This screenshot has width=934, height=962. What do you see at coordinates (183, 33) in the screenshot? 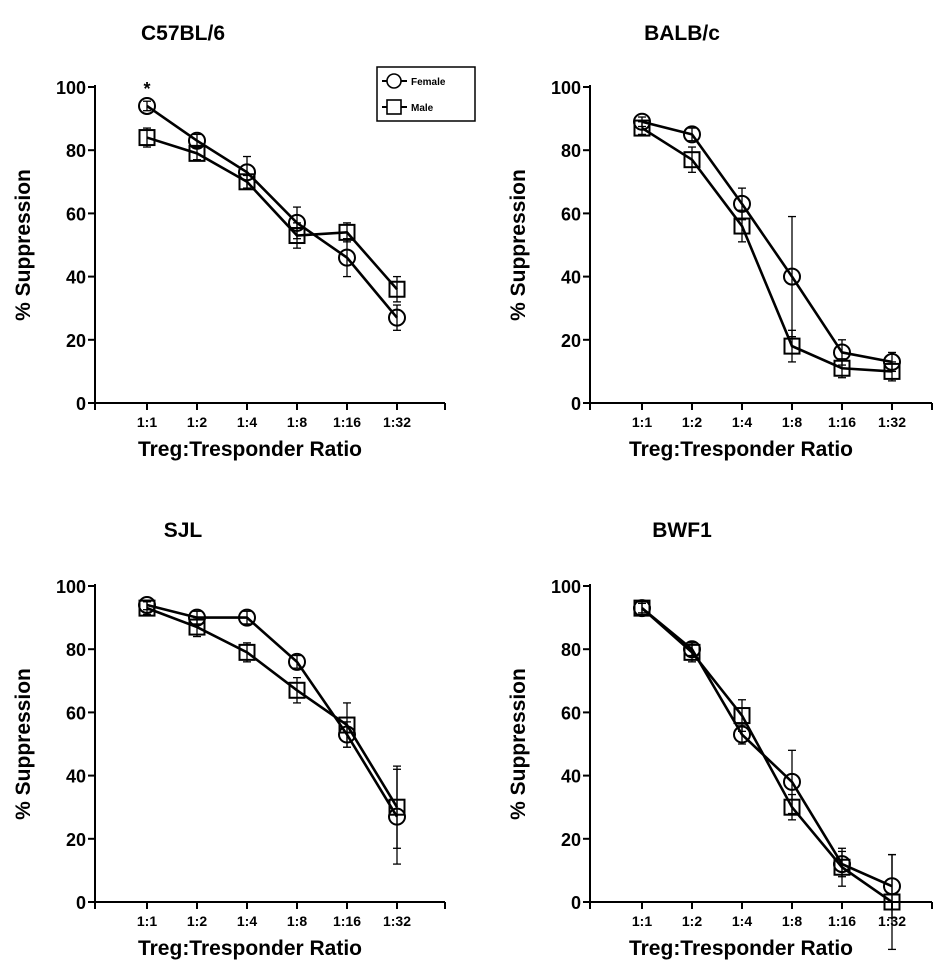
I see `panel-title: C57BL/6` at bounding box center [183, 33].